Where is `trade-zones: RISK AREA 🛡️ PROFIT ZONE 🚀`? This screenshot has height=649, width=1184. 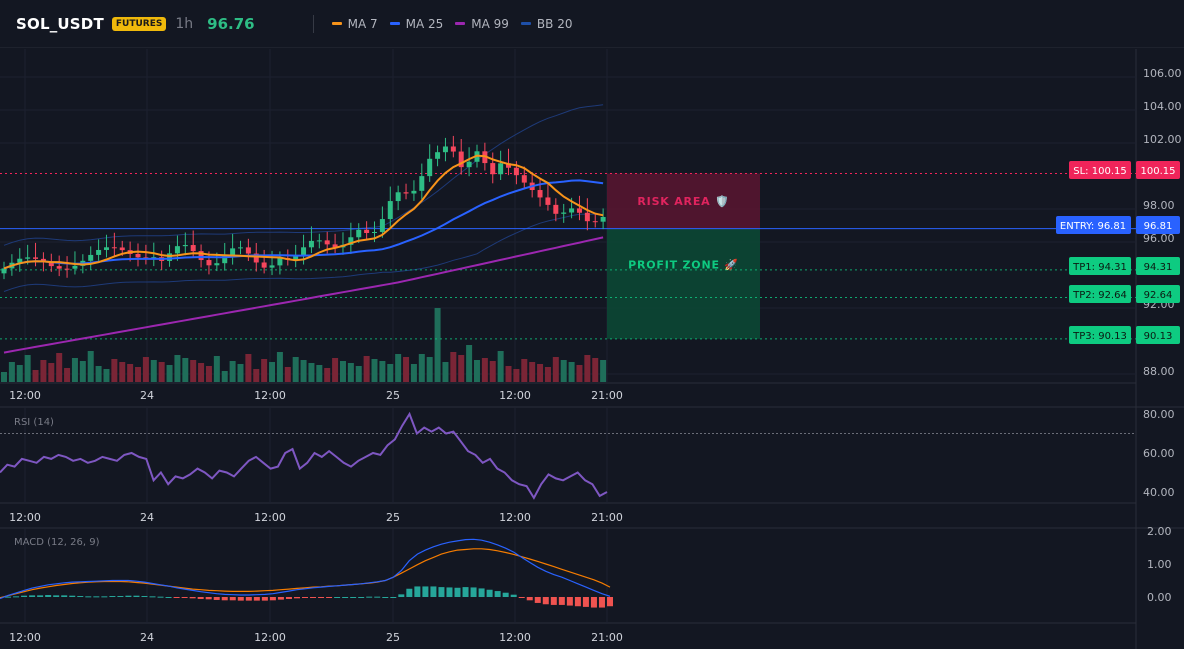
trade-zones: RISK AREA 🛡️ PROFIT ZONE 🚀 is located at coordinates (683, 256).